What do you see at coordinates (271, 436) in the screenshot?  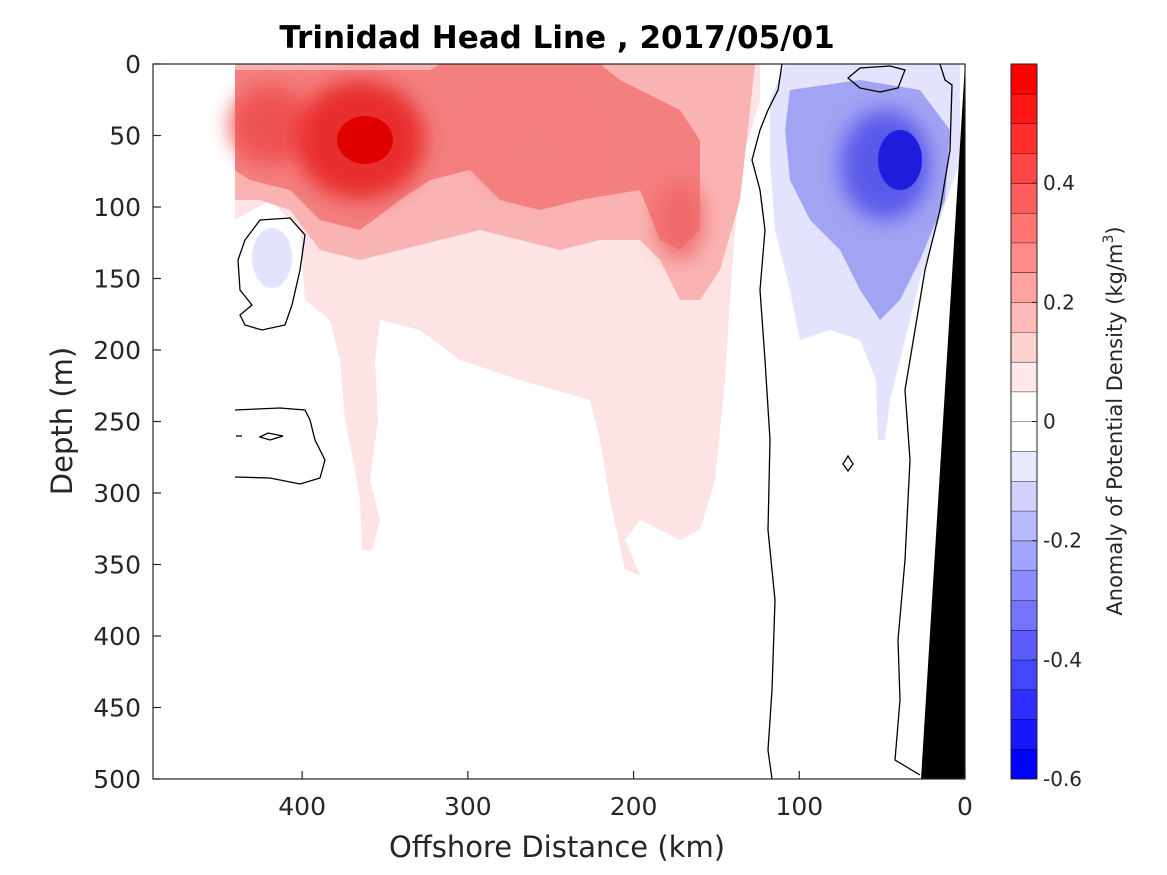 I see `contour-line-zero-small-loop` at bounding box center [271, 436].